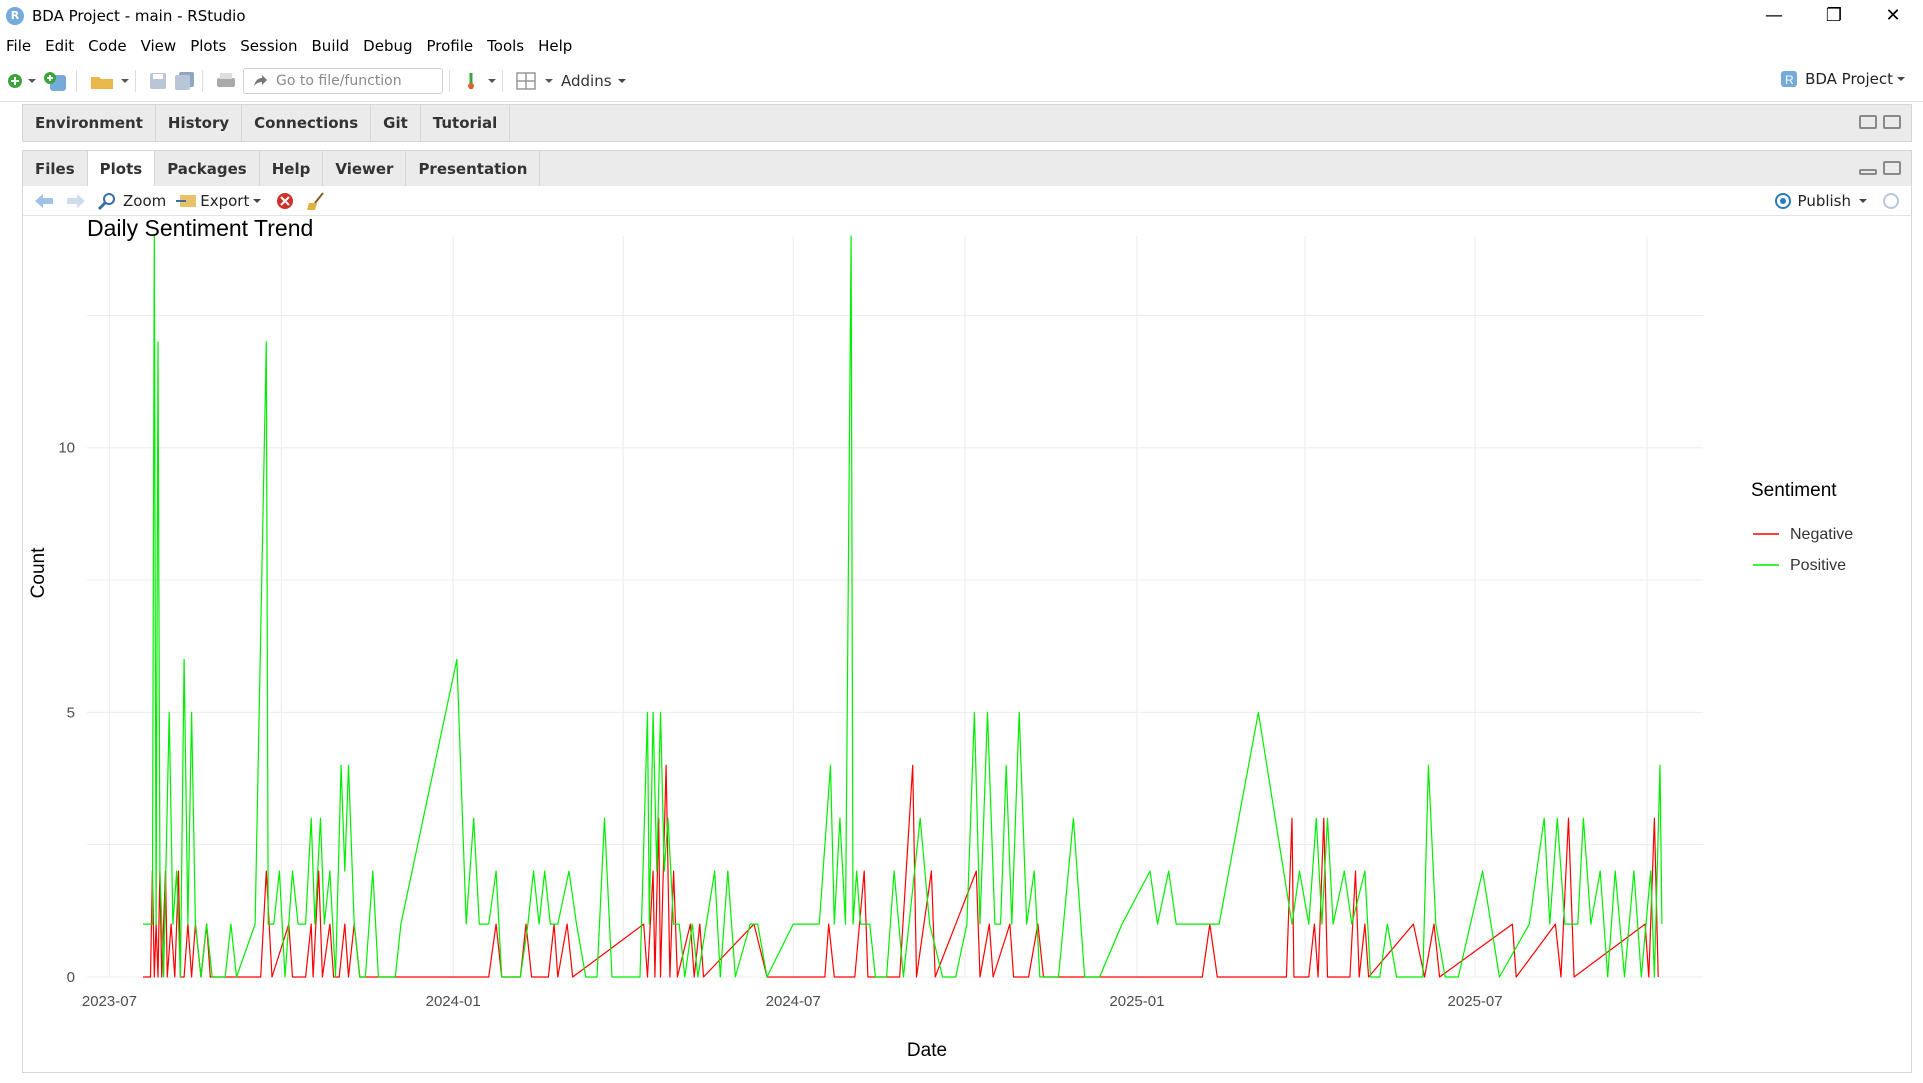 Image resolution: width=1923 pixels, height=1083 pixels. Describe the element at coordinates (927, 1050) in the screenshot. I see `x-axis-label: Date` at that location.